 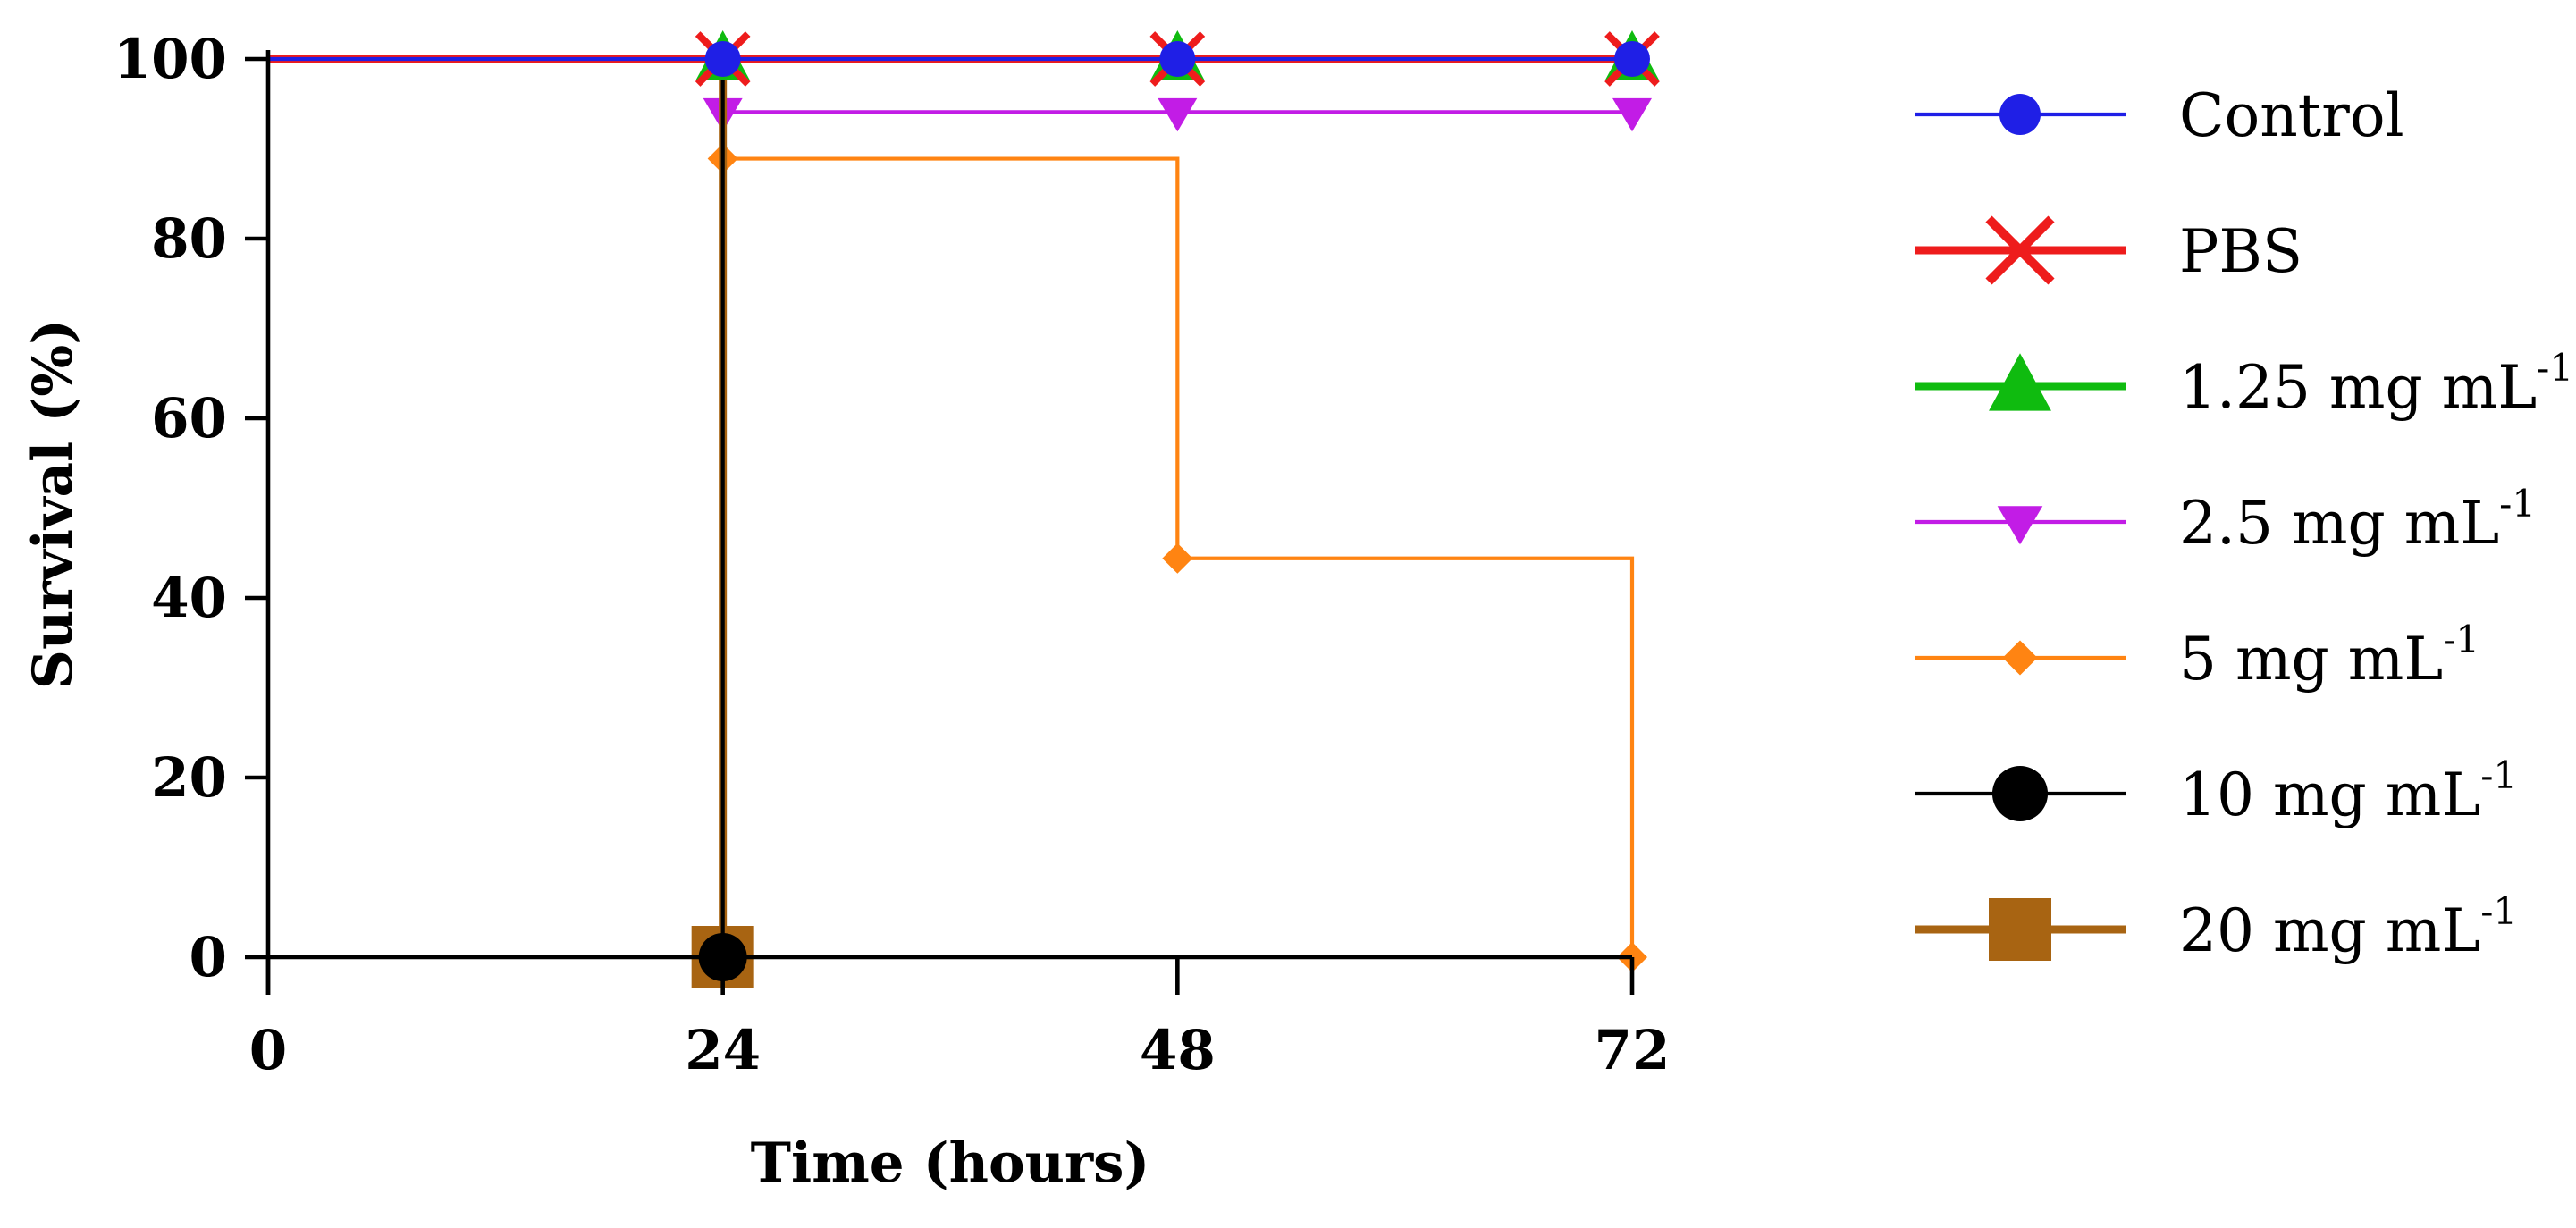 I want to click on legend-label: 10 mg mL-1, so click(x=2348, y=791).